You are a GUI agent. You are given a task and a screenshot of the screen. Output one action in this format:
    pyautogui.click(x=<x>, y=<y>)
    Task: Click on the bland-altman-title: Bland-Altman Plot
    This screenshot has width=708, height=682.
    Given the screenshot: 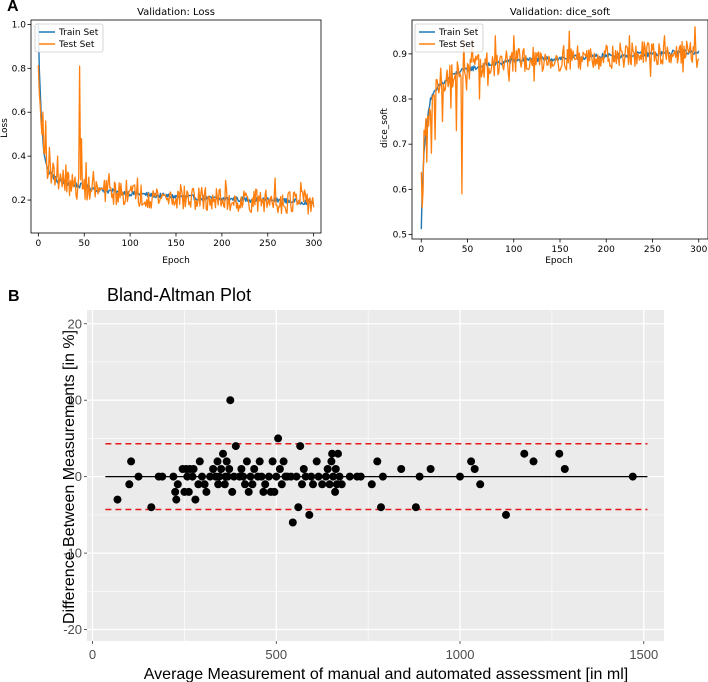 What is the action you would take?
    pyautogui.click(x=179, y=295)
    